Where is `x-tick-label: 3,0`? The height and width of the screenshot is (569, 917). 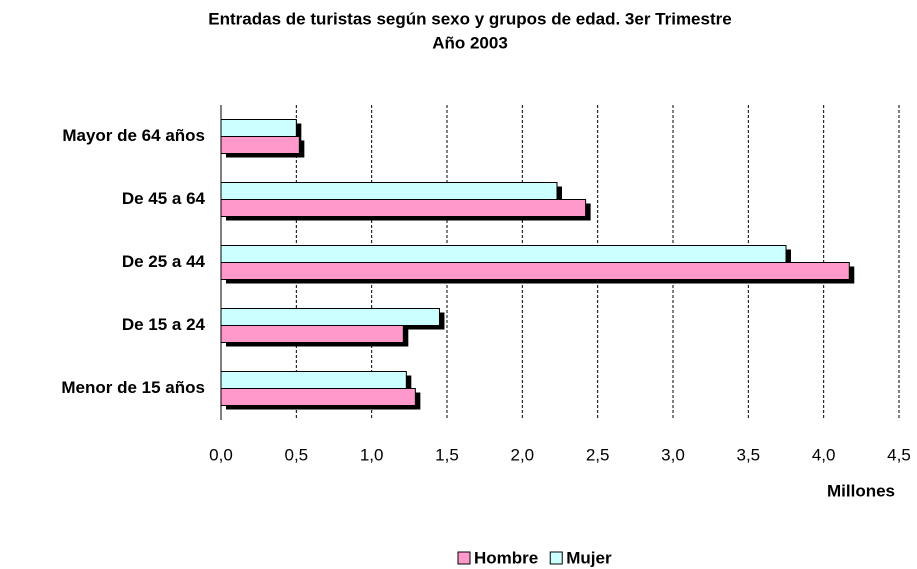
x-tick-label: 3,0 is located at coordinates (673, 454).